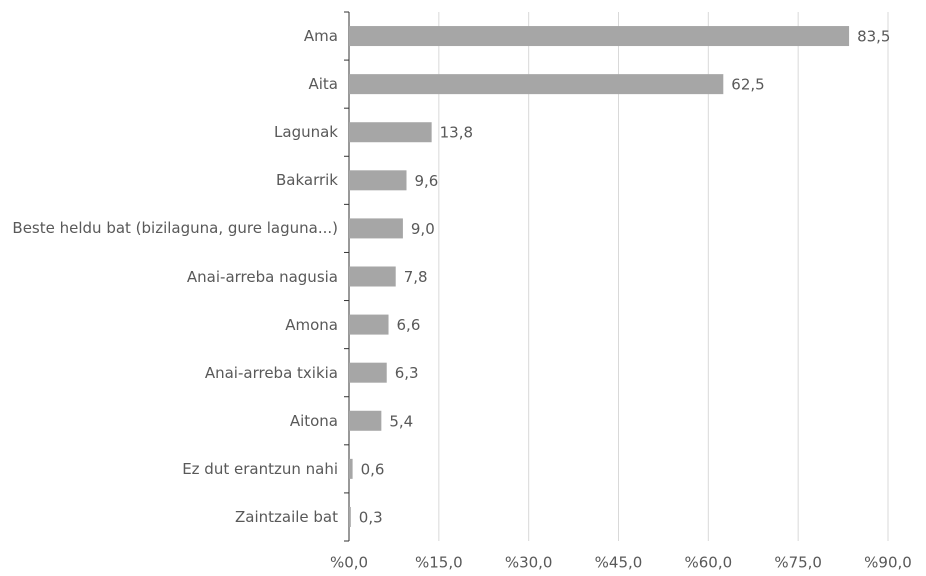 Image resolution: width=926 pixels, height=576 pixels. Describe the element at coordinates (747, 85) in the screenshot. I see `value-label: 62,5` at that location.